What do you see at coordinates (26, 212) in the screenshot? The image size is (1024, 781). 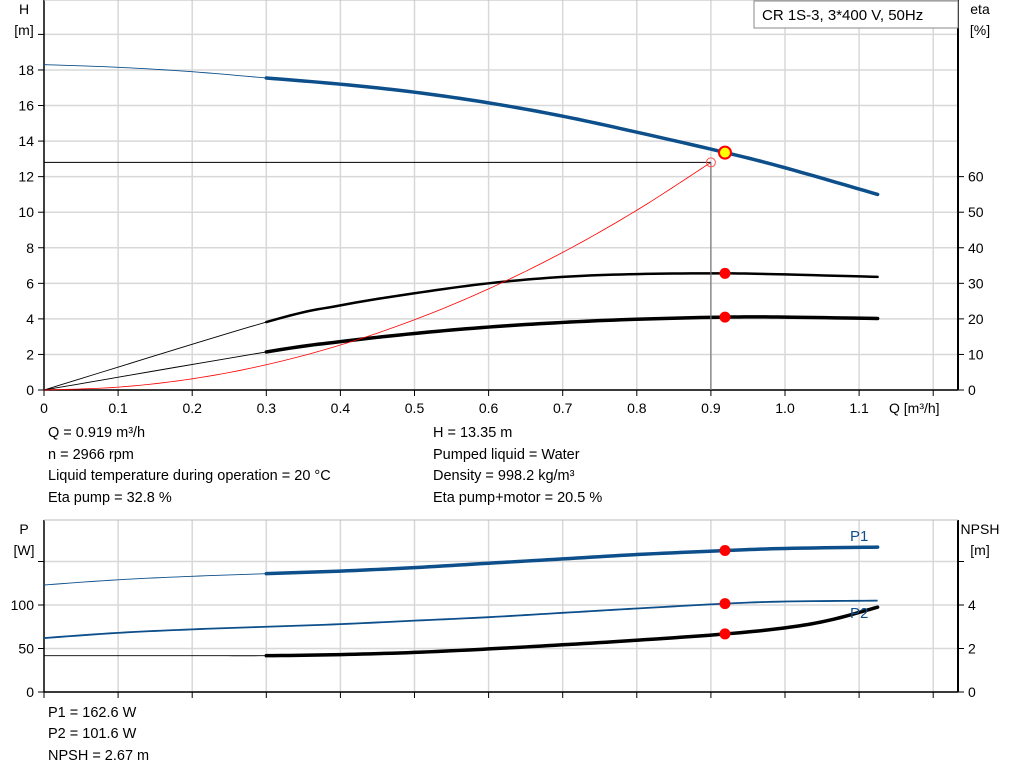 I see `y-tick-label: 10` at bounding box center [26, 212].